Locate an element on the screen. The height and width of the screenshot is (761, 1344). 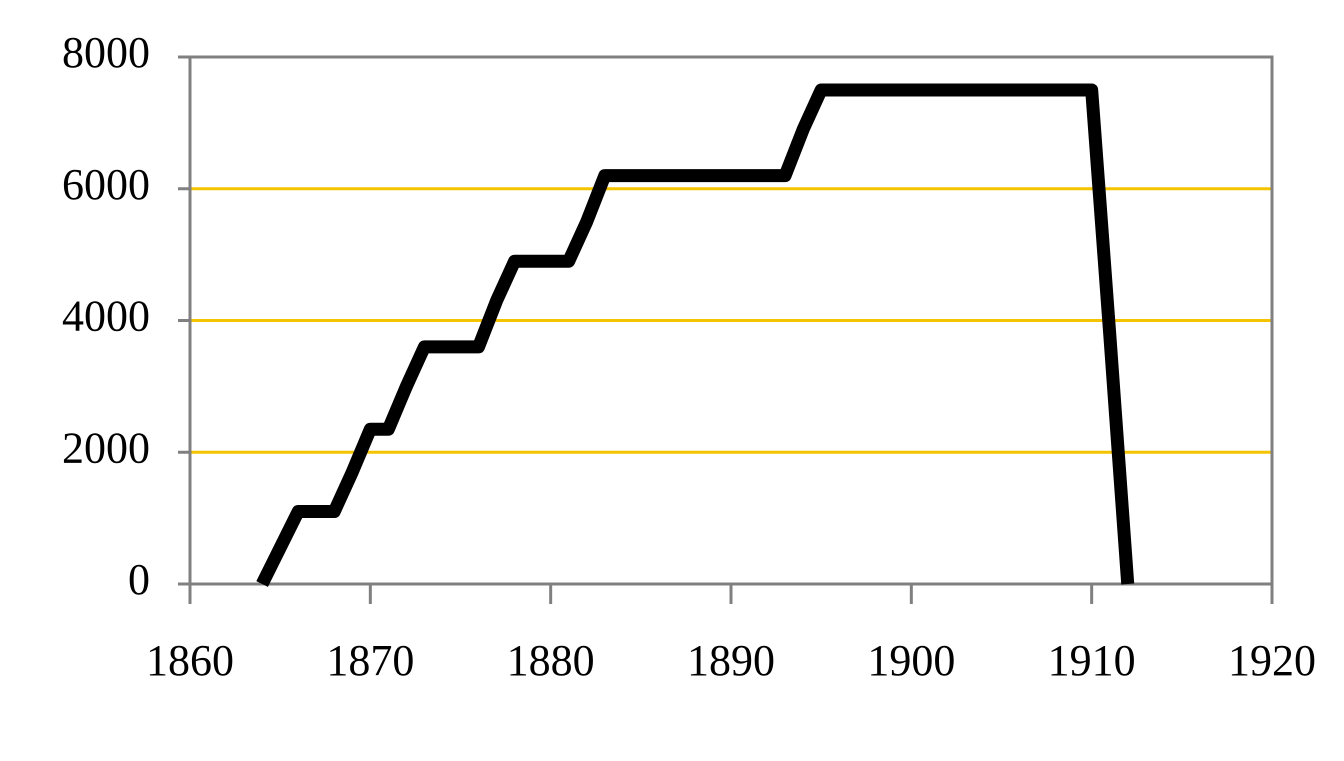
x-tick-label: 1870 is located at coordinates (370, 660).